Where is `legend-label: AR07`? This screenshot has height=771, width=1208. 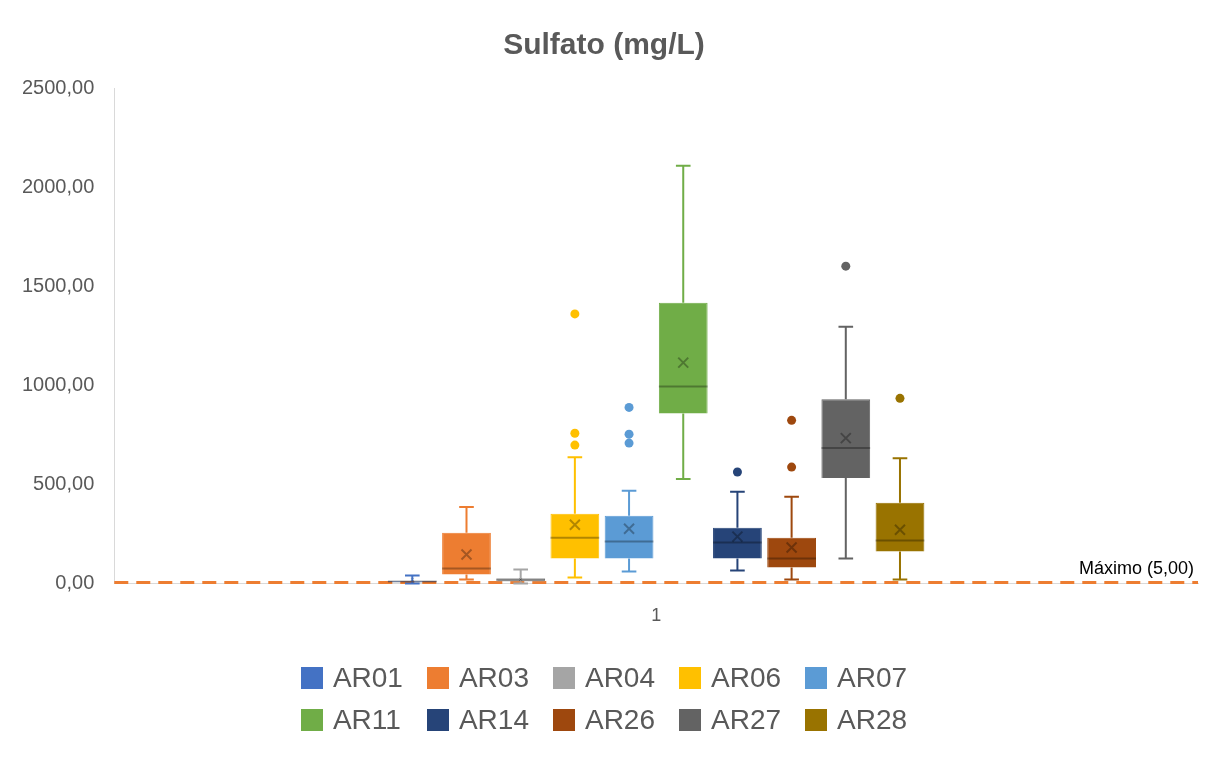
legend-label: AR07 is located at coordinates (872, 678).